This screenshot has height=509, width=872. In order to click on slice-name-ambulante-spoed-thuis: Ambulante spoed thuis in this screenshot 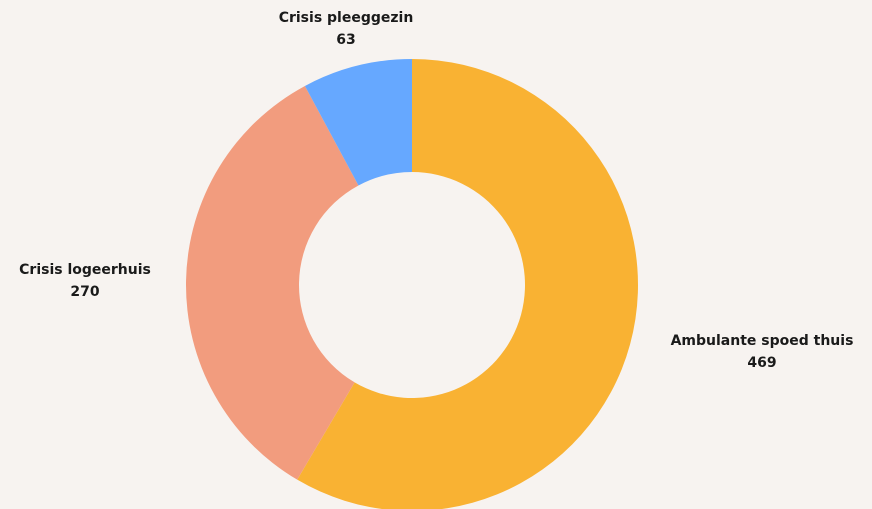, I will do `click(762, 341)`.